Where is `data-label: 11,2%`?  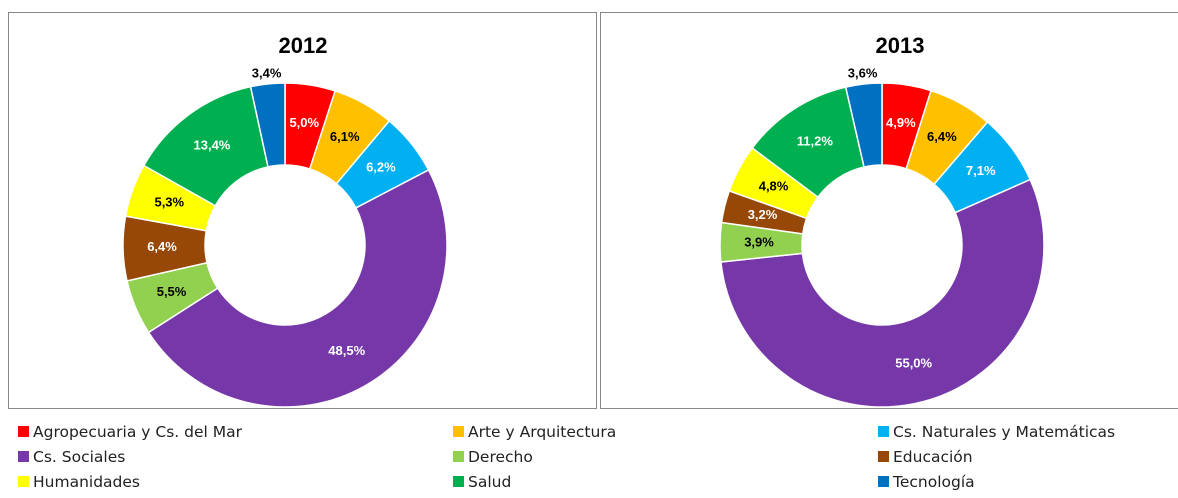 data-label: 11,2% is located at coordinates (815, 140).